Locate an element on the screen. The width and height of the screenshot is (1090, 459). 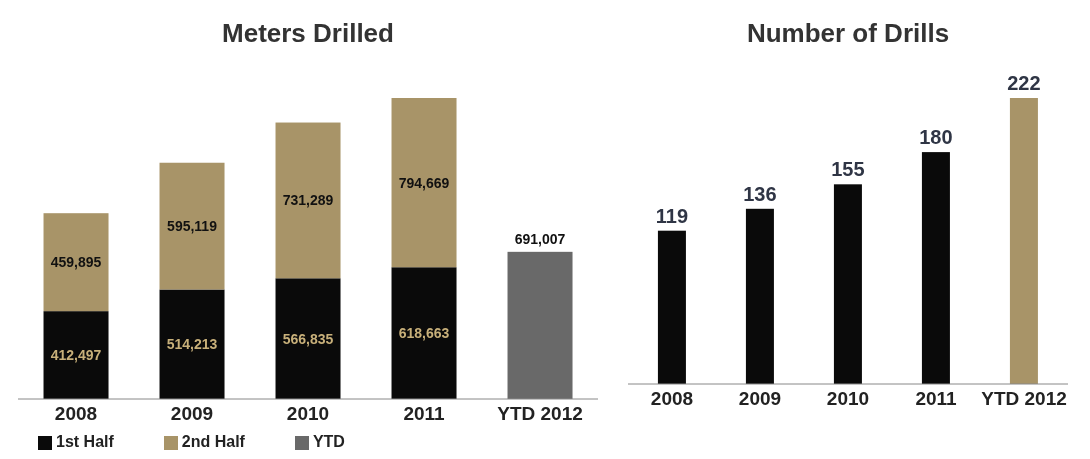
data-label: 119 is located at coordinates (672, 215).